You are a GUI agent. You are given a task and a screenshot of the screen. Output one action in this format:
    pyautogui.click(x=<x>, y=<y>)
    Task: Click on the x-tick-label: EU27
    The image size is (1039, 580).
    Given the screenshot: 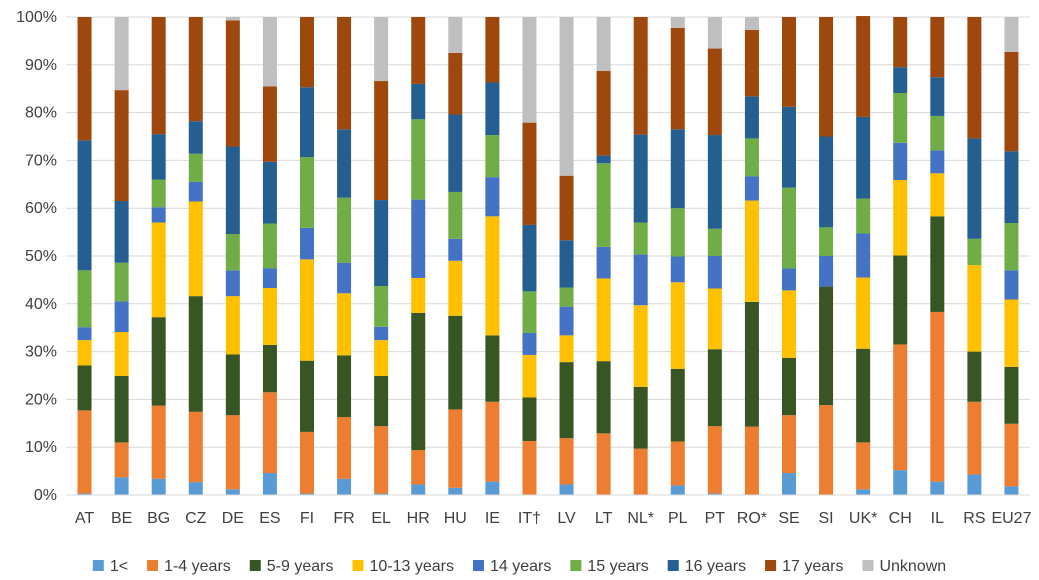 What is the action you would take?
    pyautogui.click(x=1011, y=518)
    